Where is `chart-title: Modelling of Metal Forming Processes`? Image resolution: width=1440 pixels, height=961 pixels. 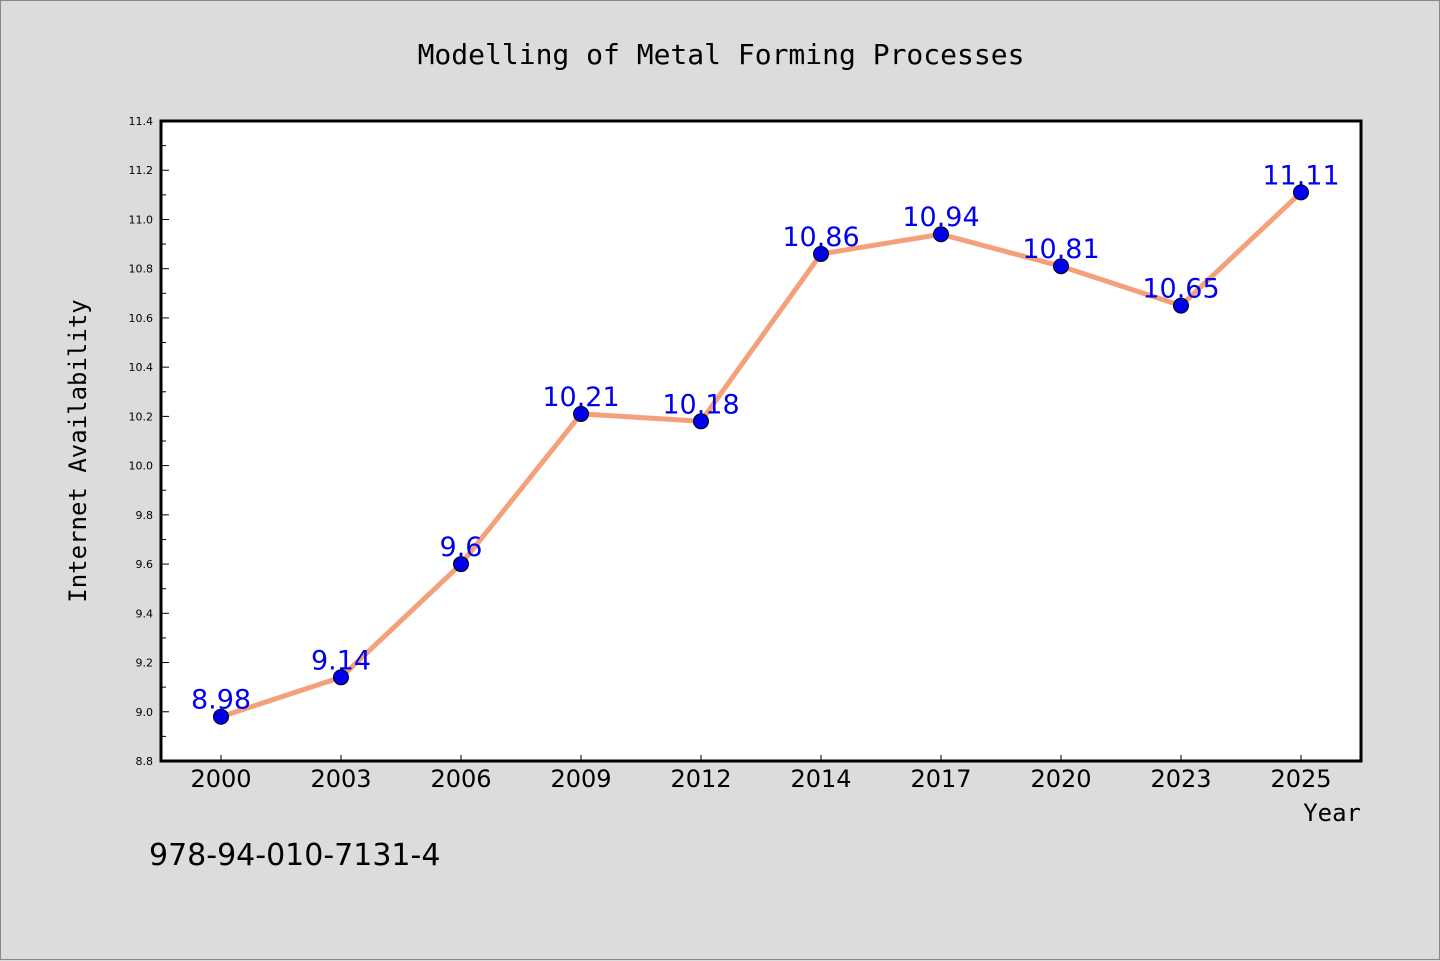
chart-title: Modelling of Metal Forming Processes is located at coordinates (721, 54).